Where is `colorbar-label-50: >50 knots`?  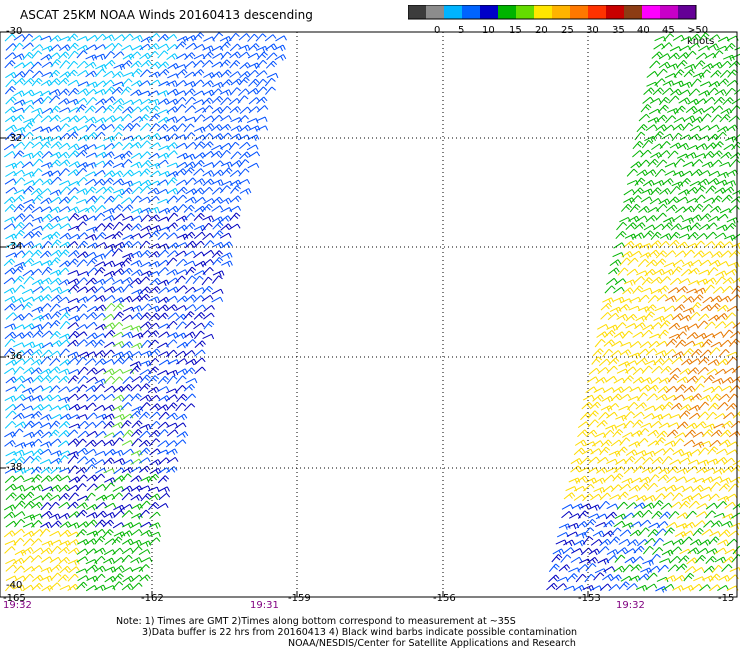 colorbar-label-50: >50 knots is located at coordinates (701, 36).